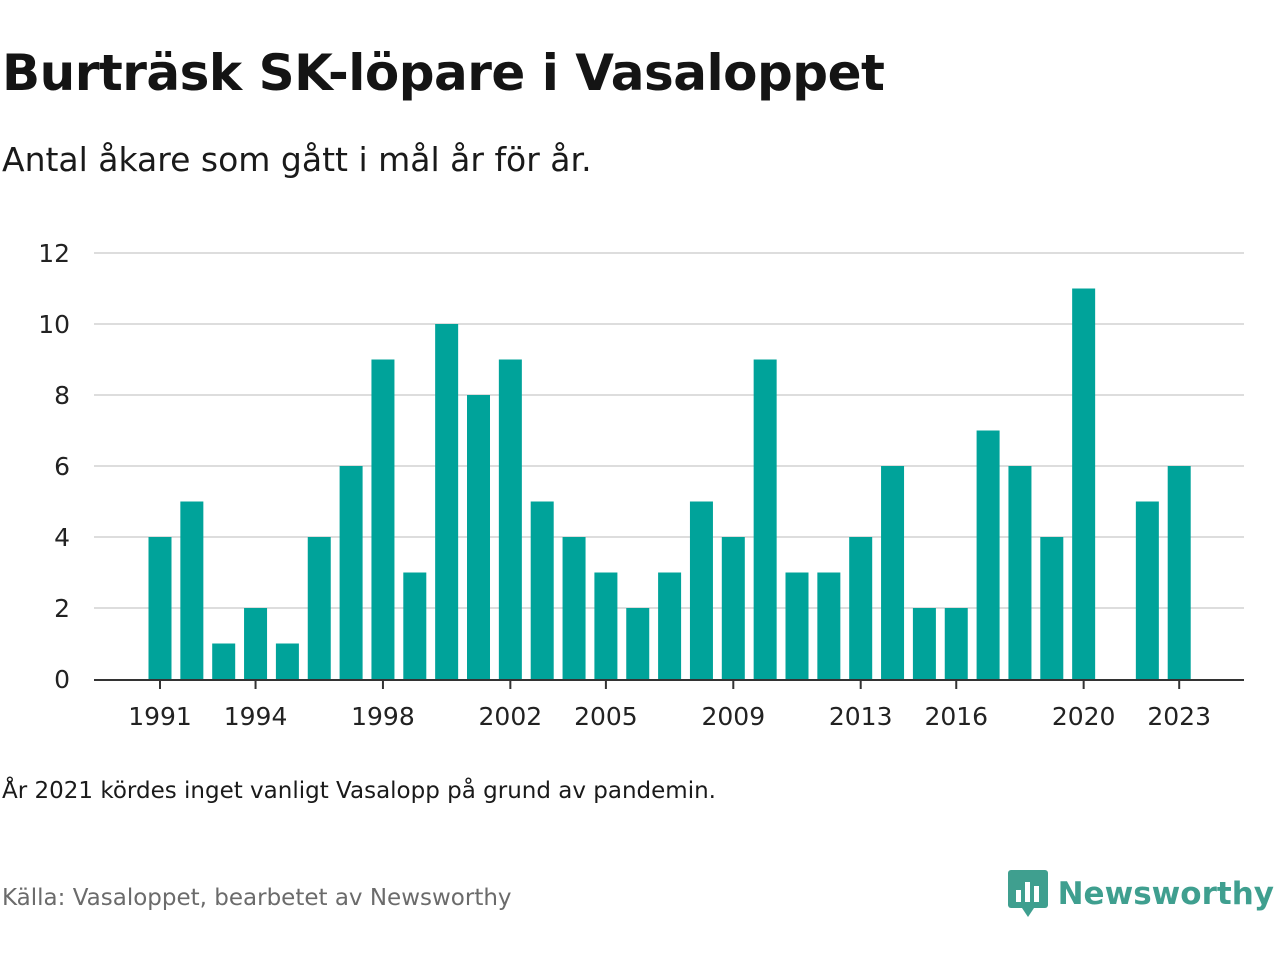 Image resolution: width=1280 pixels, height=960 pixels. Describe the element at coordinates (62, 466) in the screenshot. I see `y-tick-label: 6` at that location.